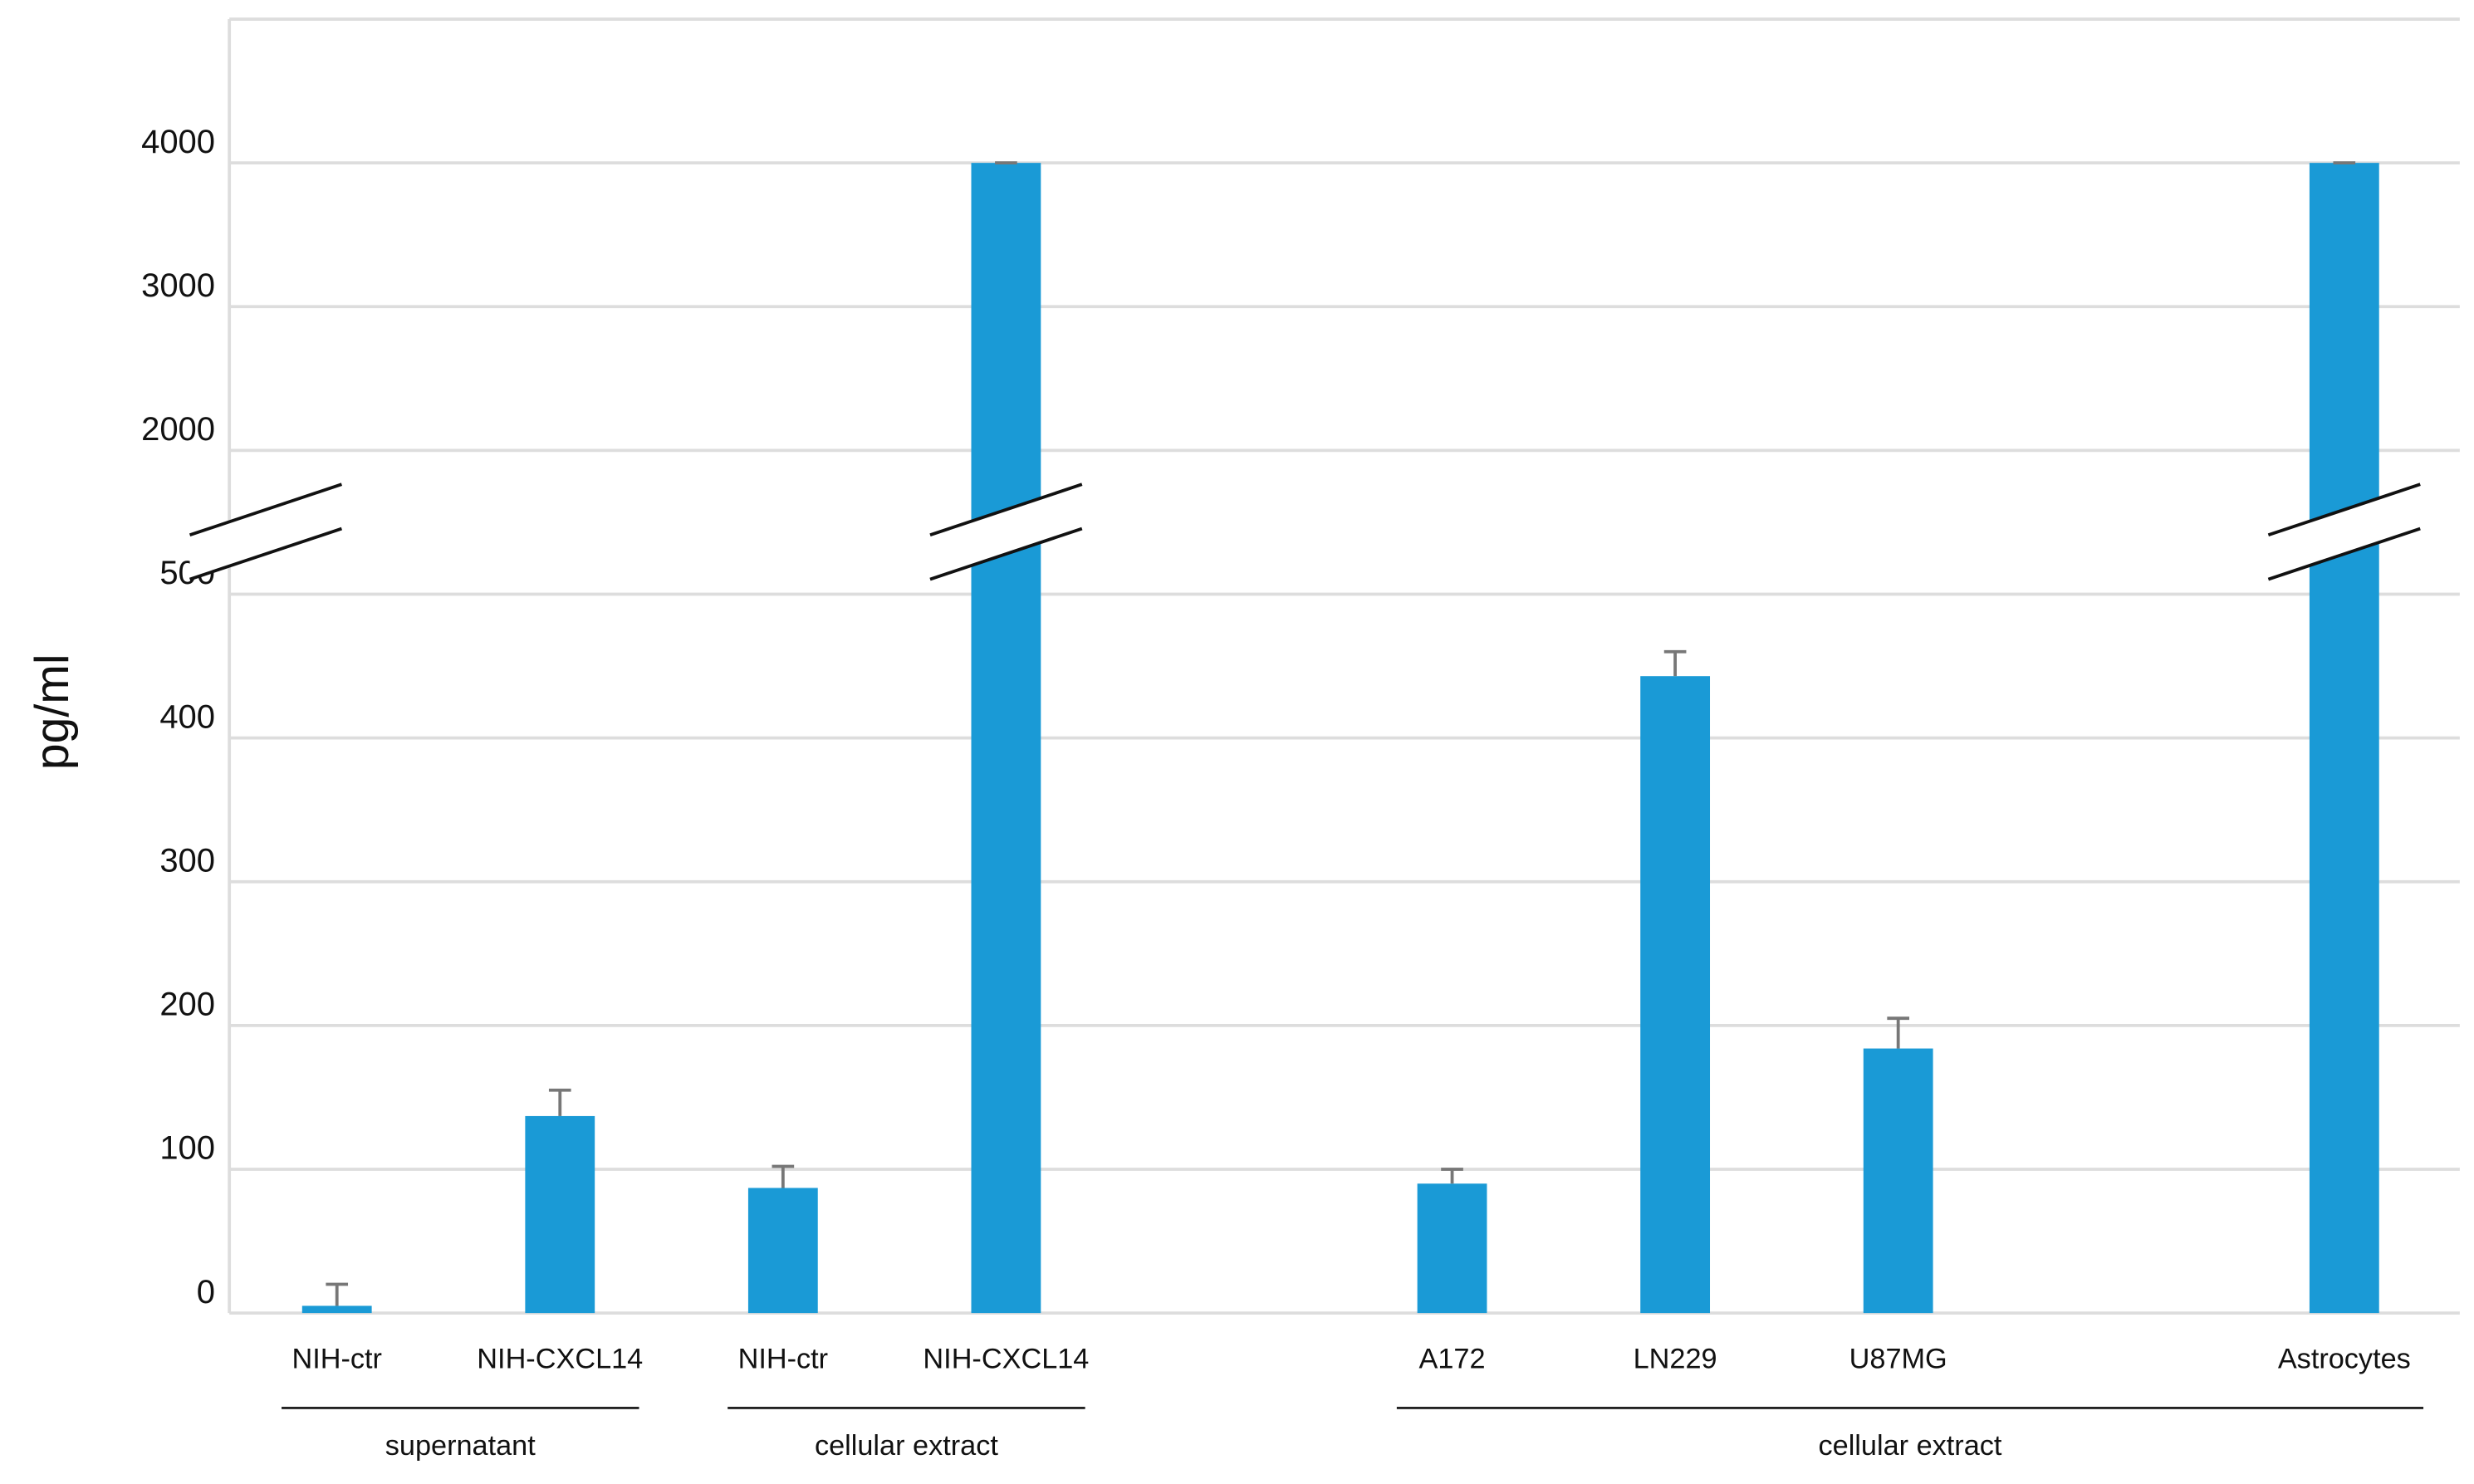 The height and width of the screenshot is (1484, 2474). Describe the element at coordinates (460, 1446) in the screenshot. I see `group-label: supernatant` at that location.